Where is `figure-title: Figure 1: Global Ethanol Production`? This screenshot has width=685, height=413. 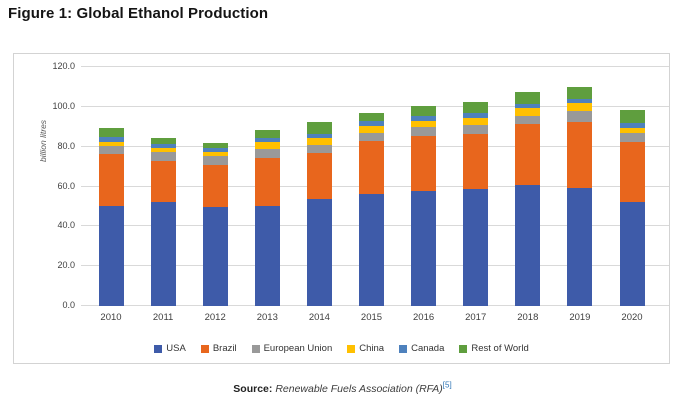
figure-title: Figure 1: Global Ethanol Production is located at coordinates (138, 13).